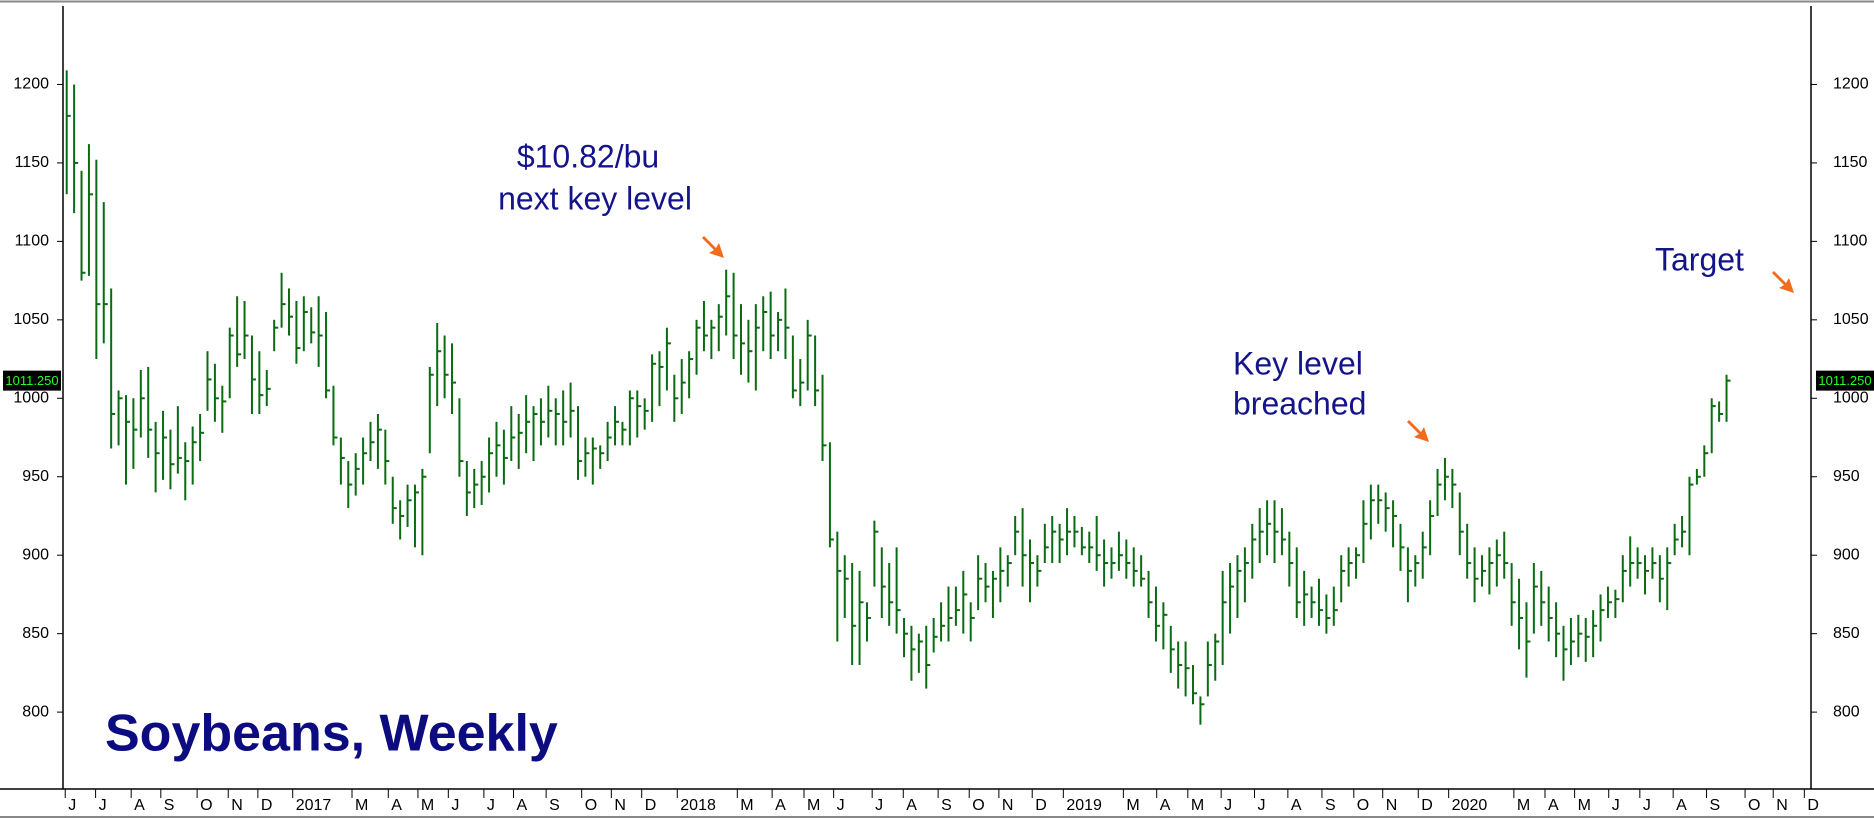 The image size is (1874, 819). What do you see at coordinates (1084, 805) in the screenshot?
I see `x-tick-label: 2019` at bounding box center [1084, 805].